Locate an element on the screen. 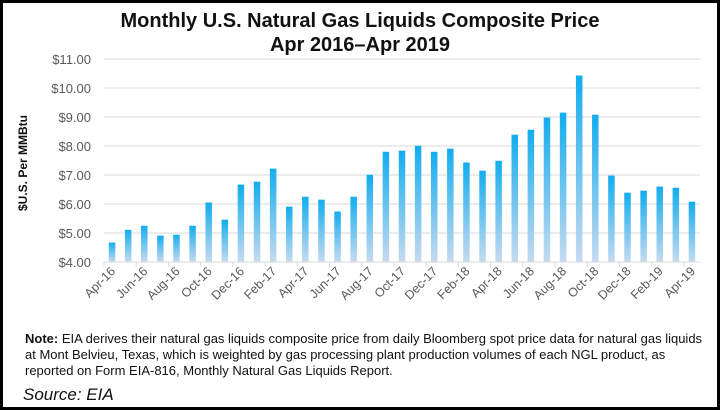 The width and height of the screenshot is (720, 410). x-tick-label: Feb-18 is located at coordinates (454, 283).